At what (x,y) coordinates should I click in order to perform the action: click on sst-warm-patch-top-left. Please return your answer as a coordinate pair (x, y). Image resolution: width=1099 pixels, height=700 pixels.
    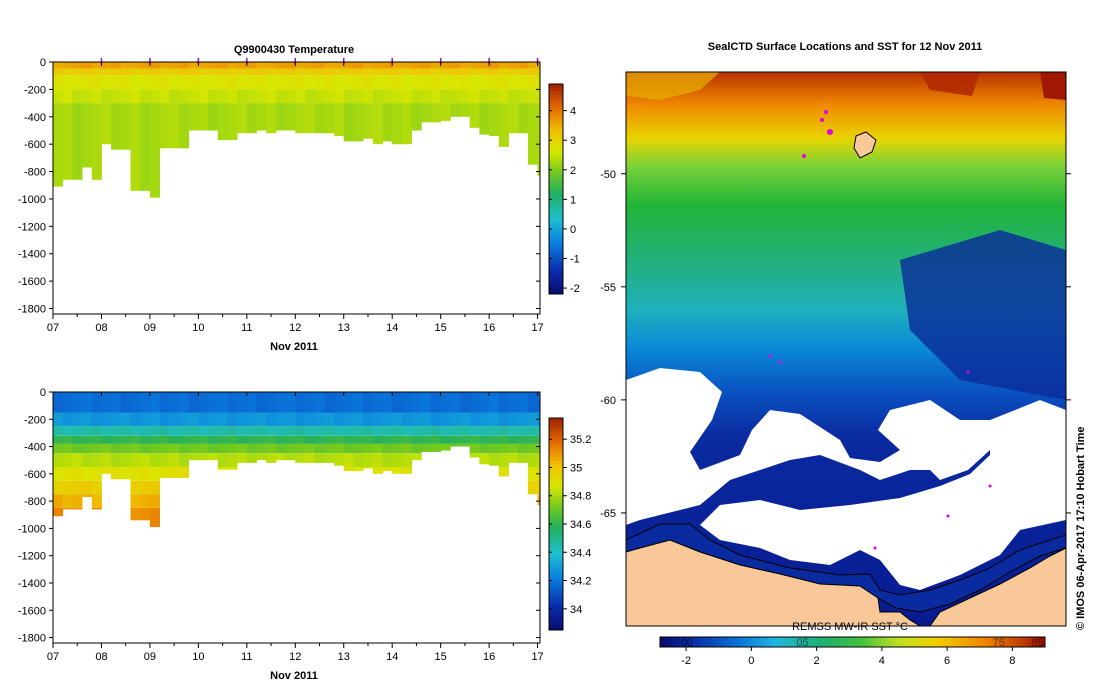
    Looking at the image, I should click on (673, 86).